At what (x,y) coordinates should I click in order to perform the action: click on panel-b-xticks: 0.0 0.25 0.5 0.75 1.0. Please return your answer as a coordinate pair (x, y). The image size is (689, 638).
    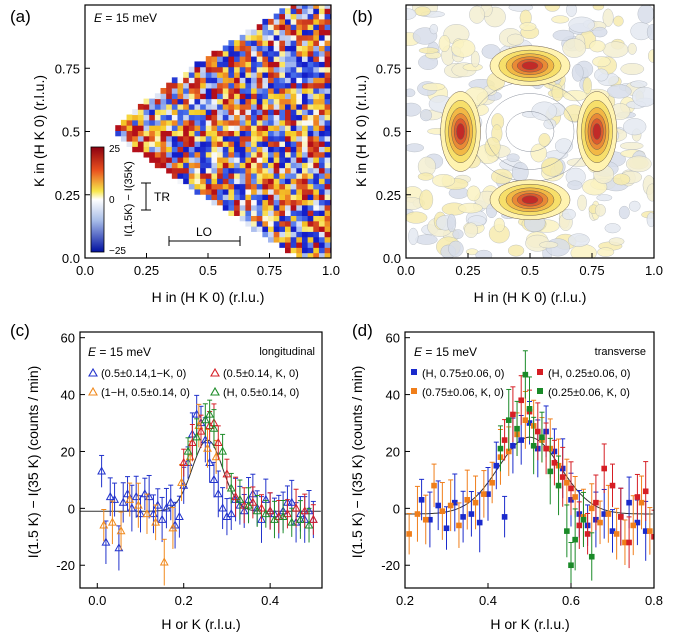
    Looking at the image, I should click on (530, 265).